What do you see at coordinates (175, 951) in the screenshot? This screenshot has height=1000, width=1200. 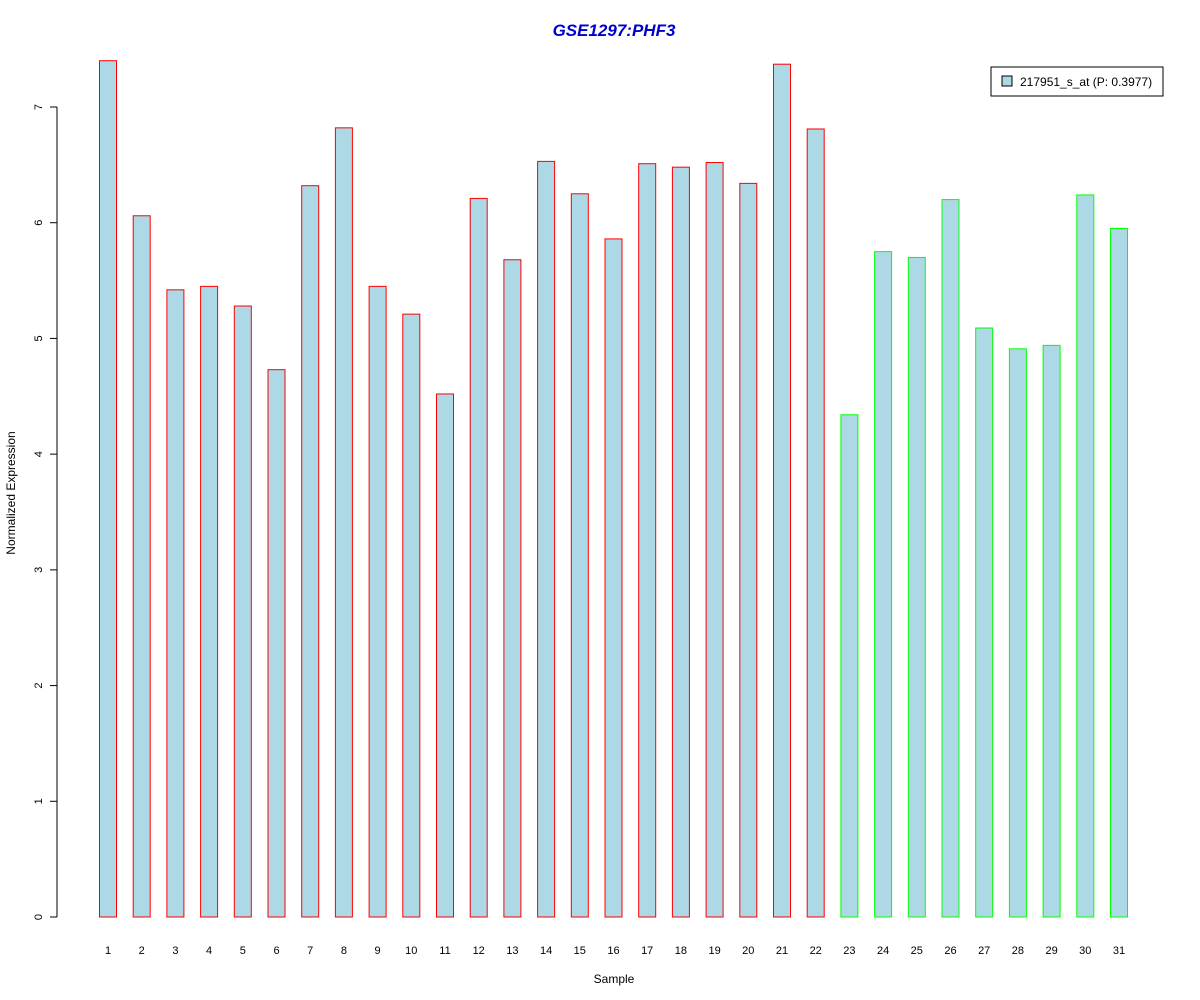 I see `x-tick-label: 3` at bounding box center [175, 951].